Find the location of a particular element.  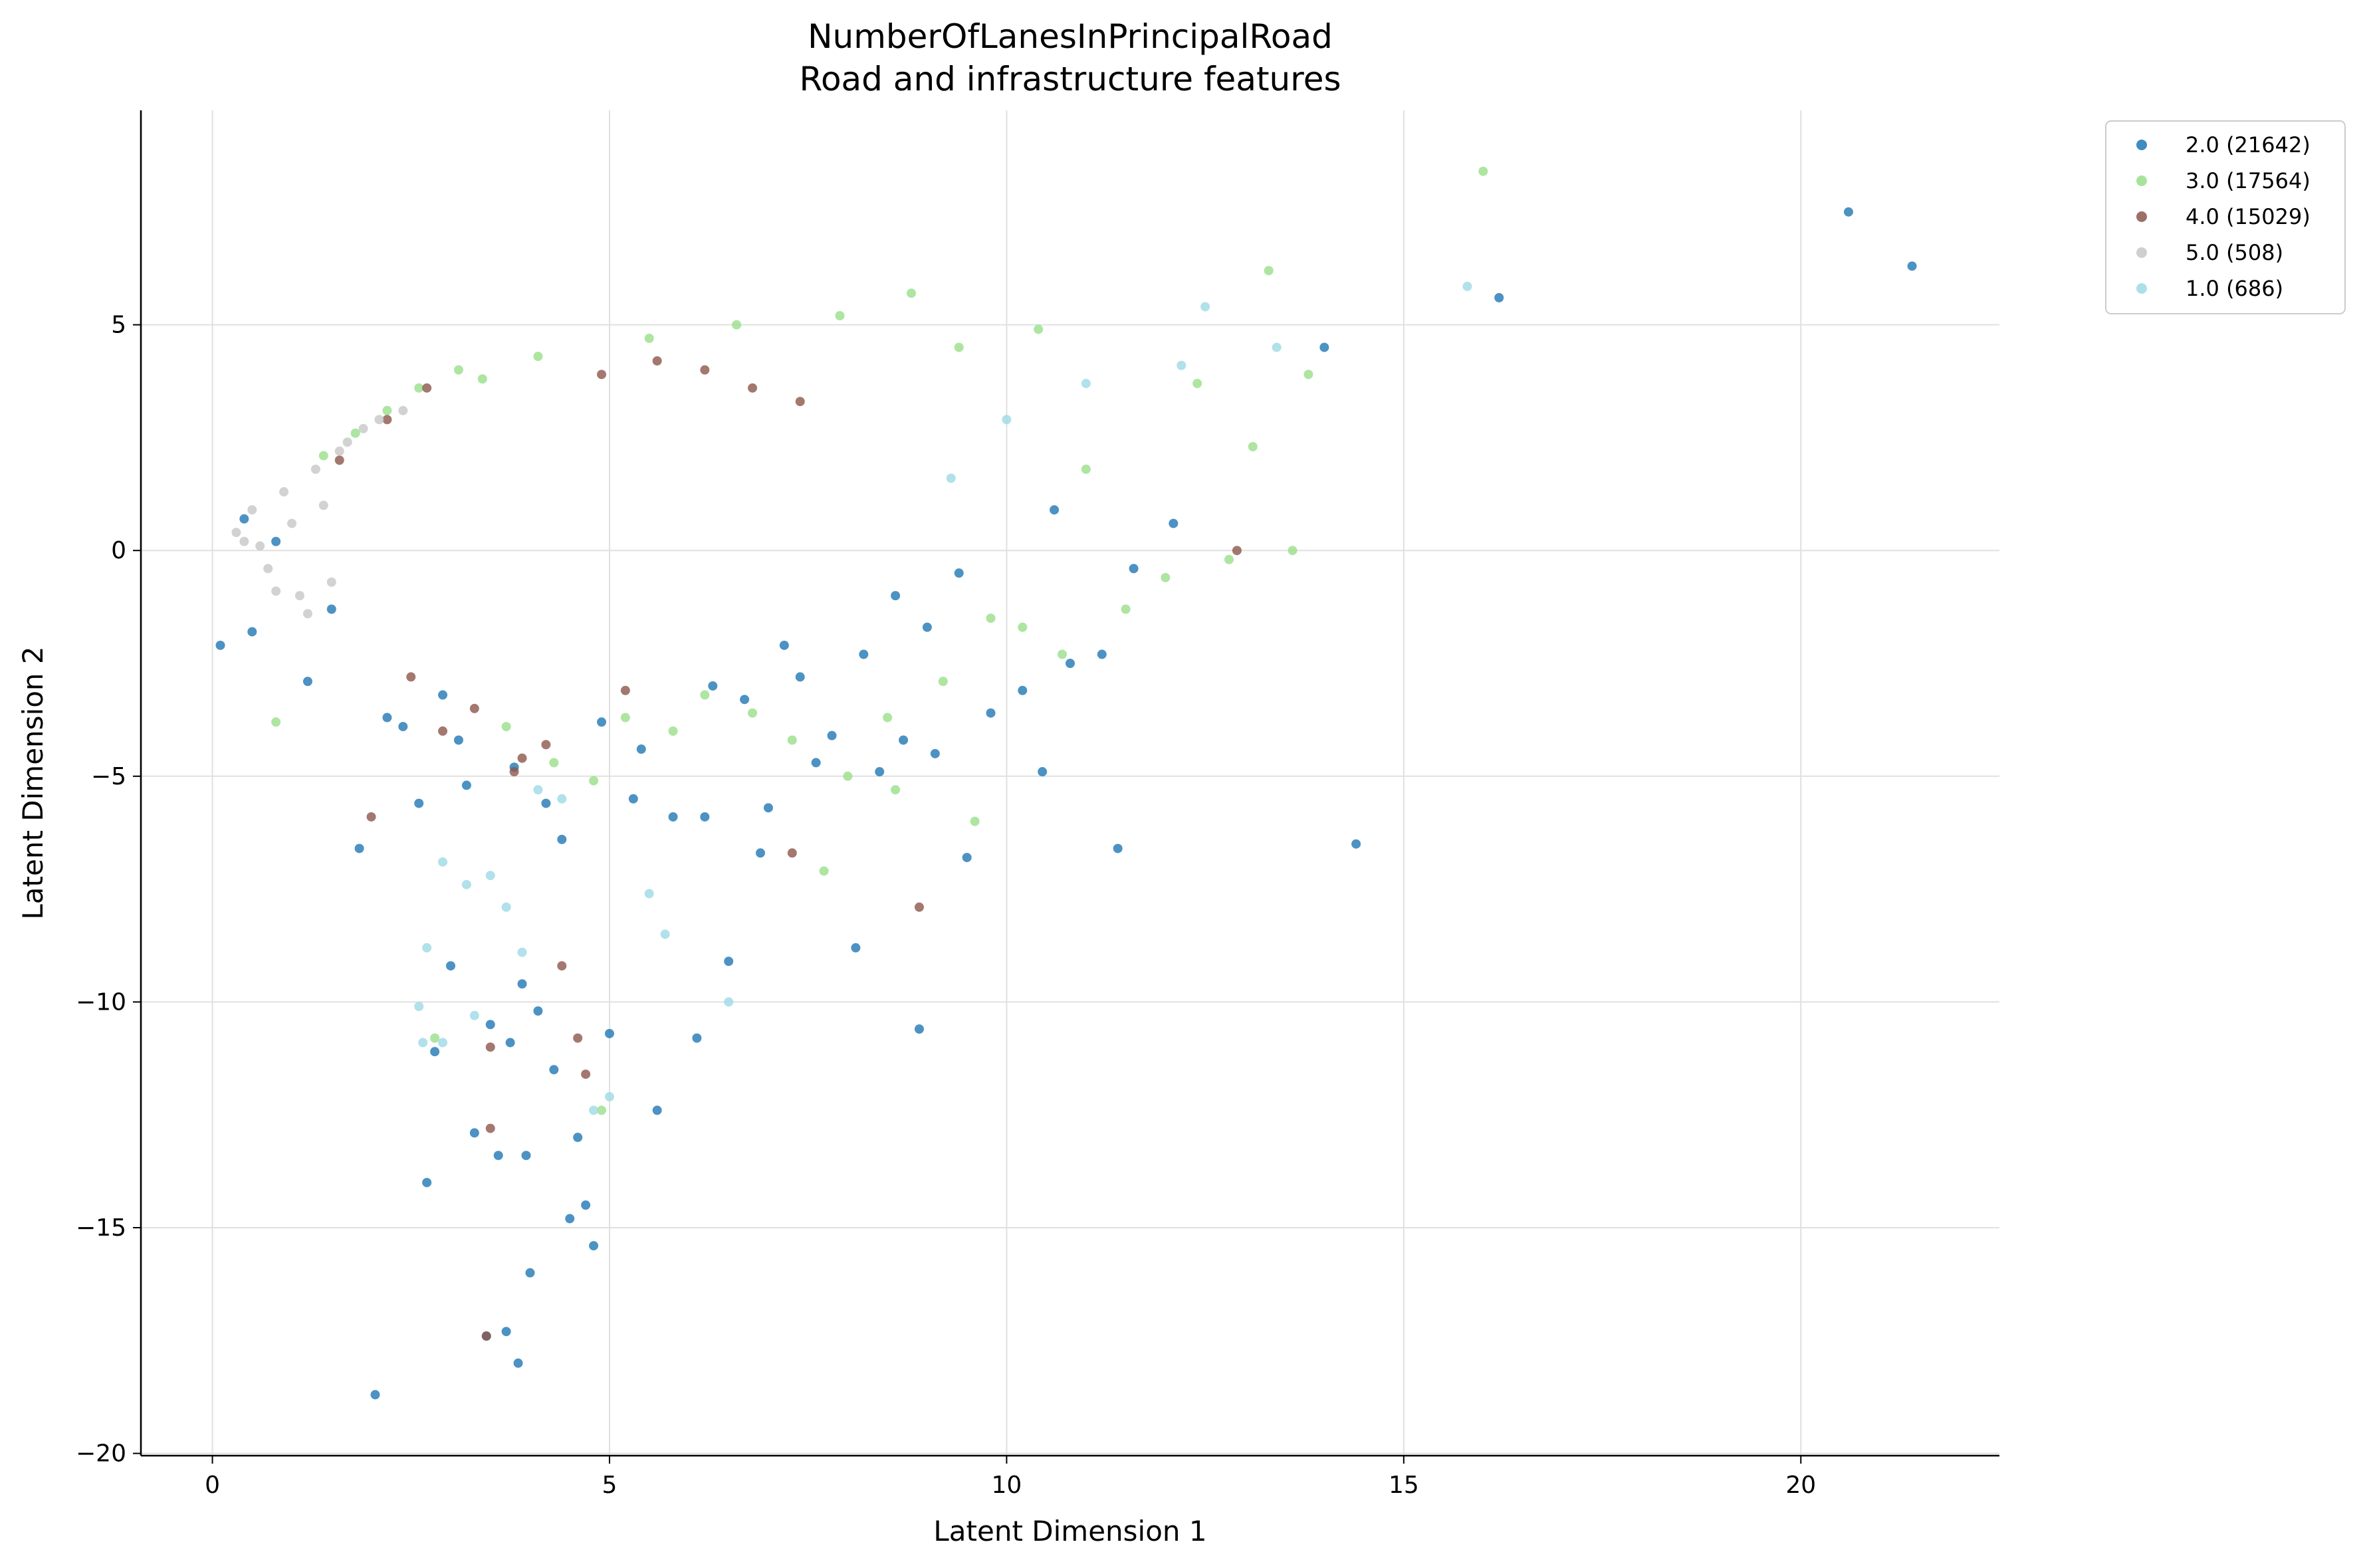

y-tick-label: −10 is located at coordinates (101, 1002).